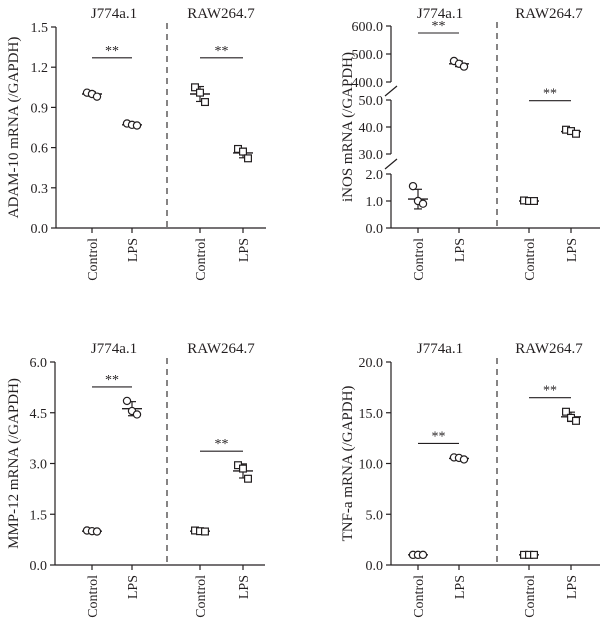 Image resolution: width=600 pixels, height=632 pixels. What do you see at coordinates (375, 515) in the screenshot?
I see `y-tick-label: 5.0` at bounding box center [375, 515].